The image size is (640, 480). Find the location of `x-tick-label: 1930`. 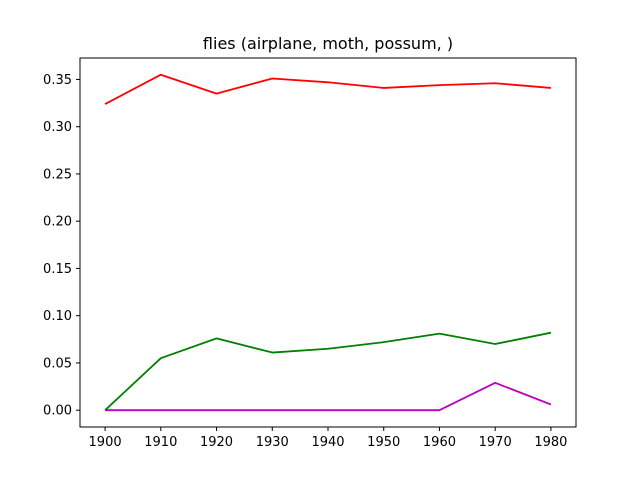

x-tick-label: 1930 is located at coordinates (272, 442).